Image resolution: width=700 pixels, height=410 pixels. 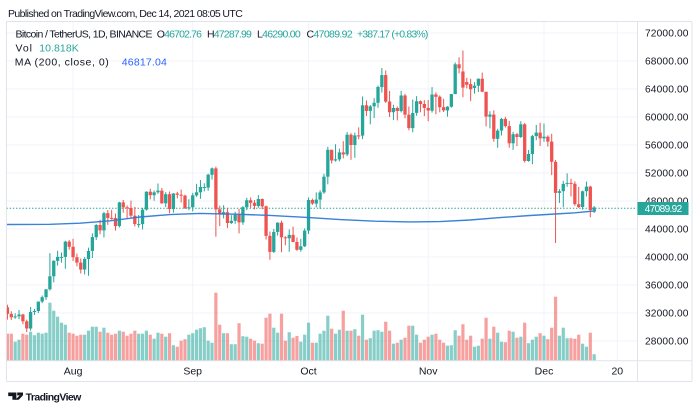 I want to click on svg-text: 32000.00, so click(x=667, y=314).